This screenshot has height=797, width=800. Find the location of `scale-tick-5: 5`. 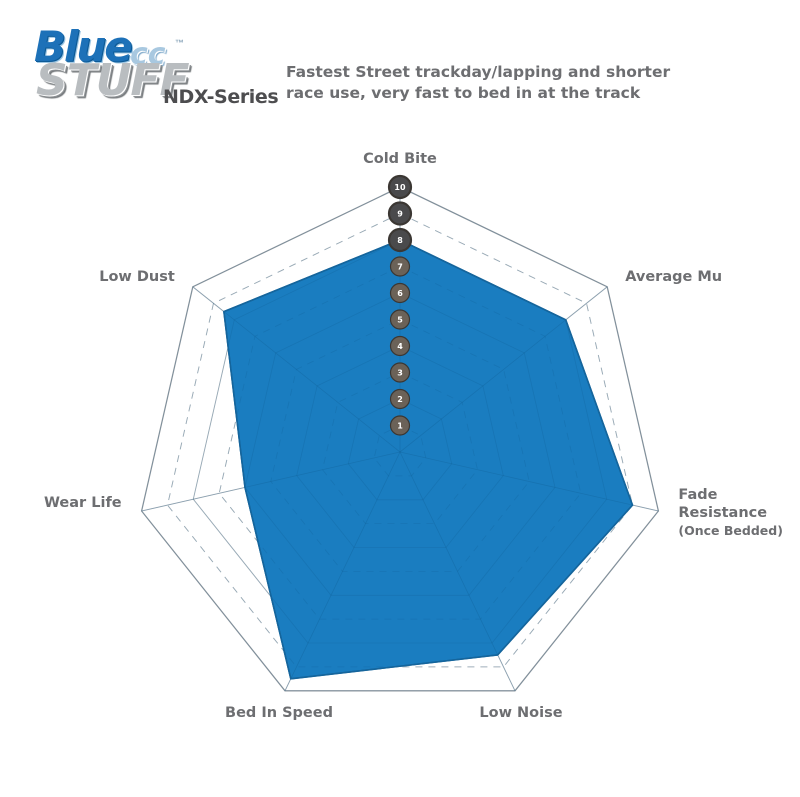

scale-tick-5: 5 is located at coordinates (400, 319).